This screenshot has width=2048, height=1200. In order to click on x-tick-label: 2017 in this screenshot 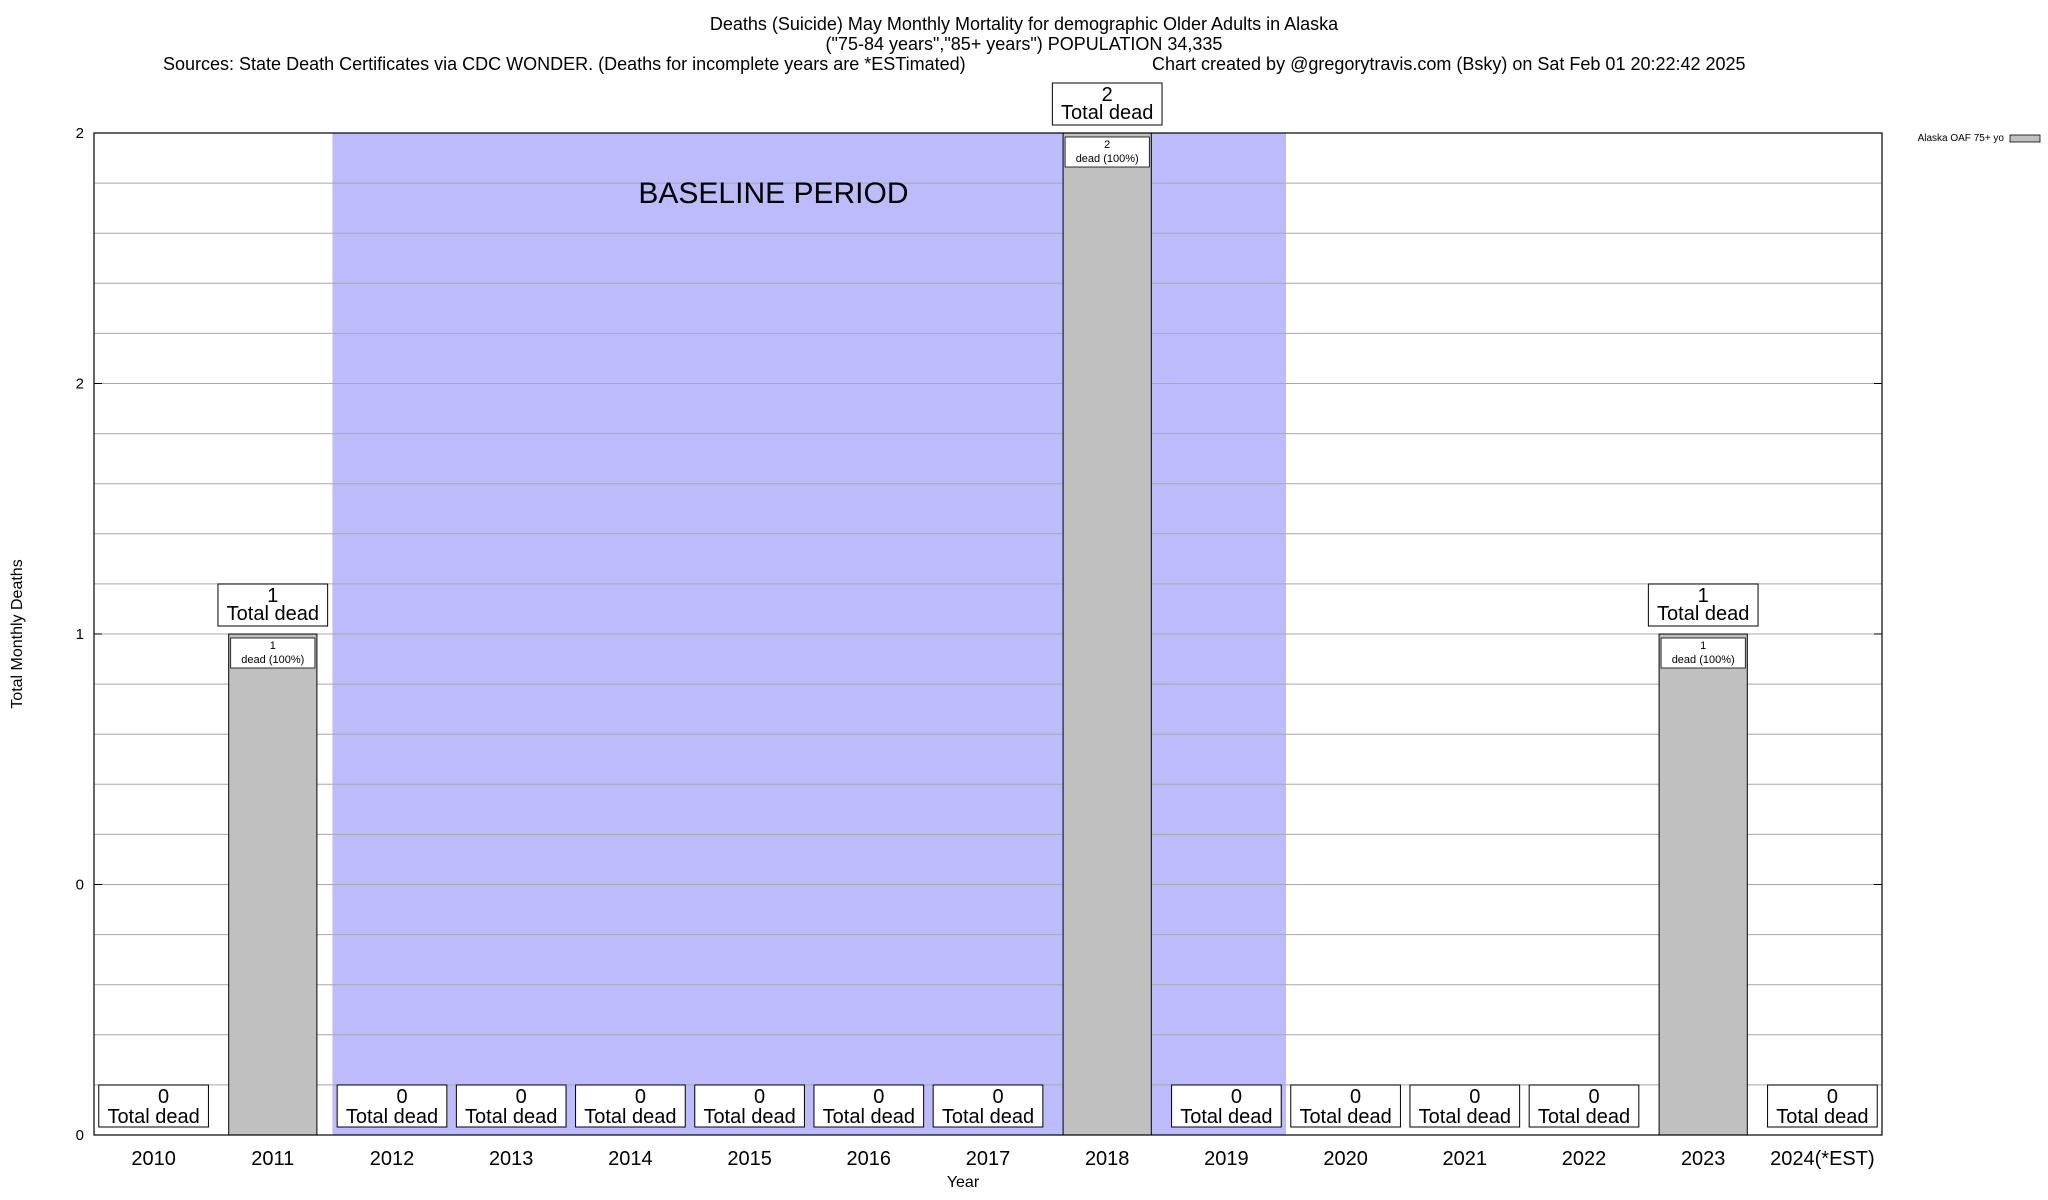, I will do `click(988, 1159)`.